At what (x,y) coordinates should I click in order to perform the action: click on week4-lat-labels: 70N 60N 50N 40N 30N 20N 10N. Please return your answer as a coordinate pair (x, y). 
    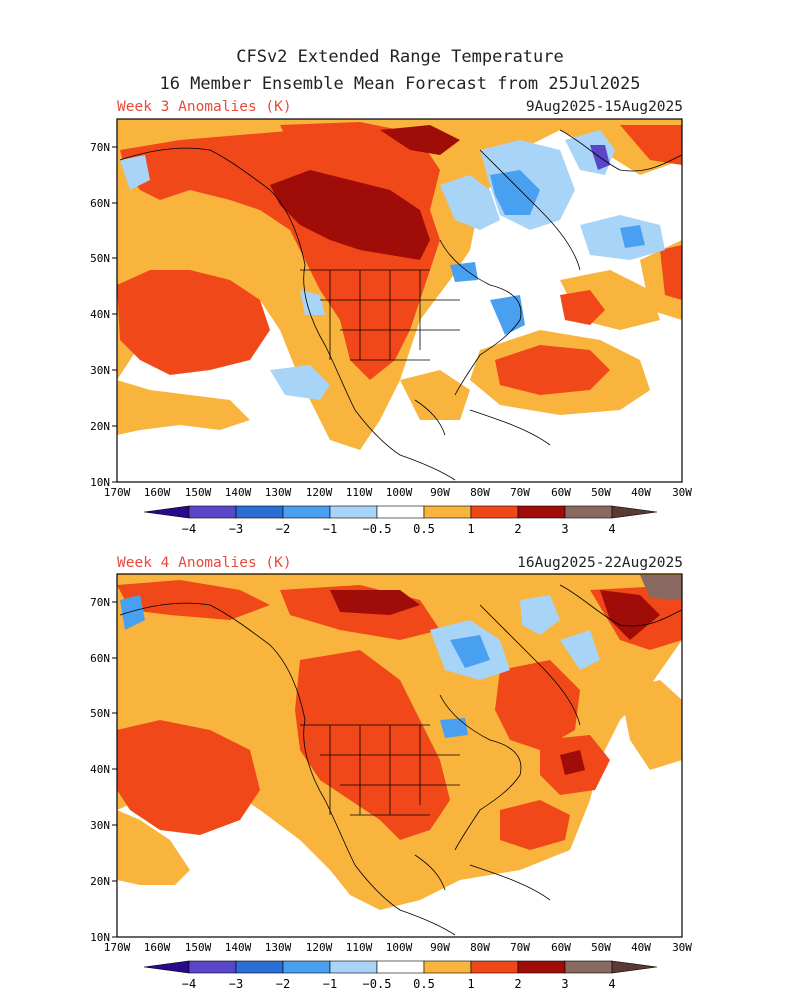
    Looking at the image, I should click on (100, 770).